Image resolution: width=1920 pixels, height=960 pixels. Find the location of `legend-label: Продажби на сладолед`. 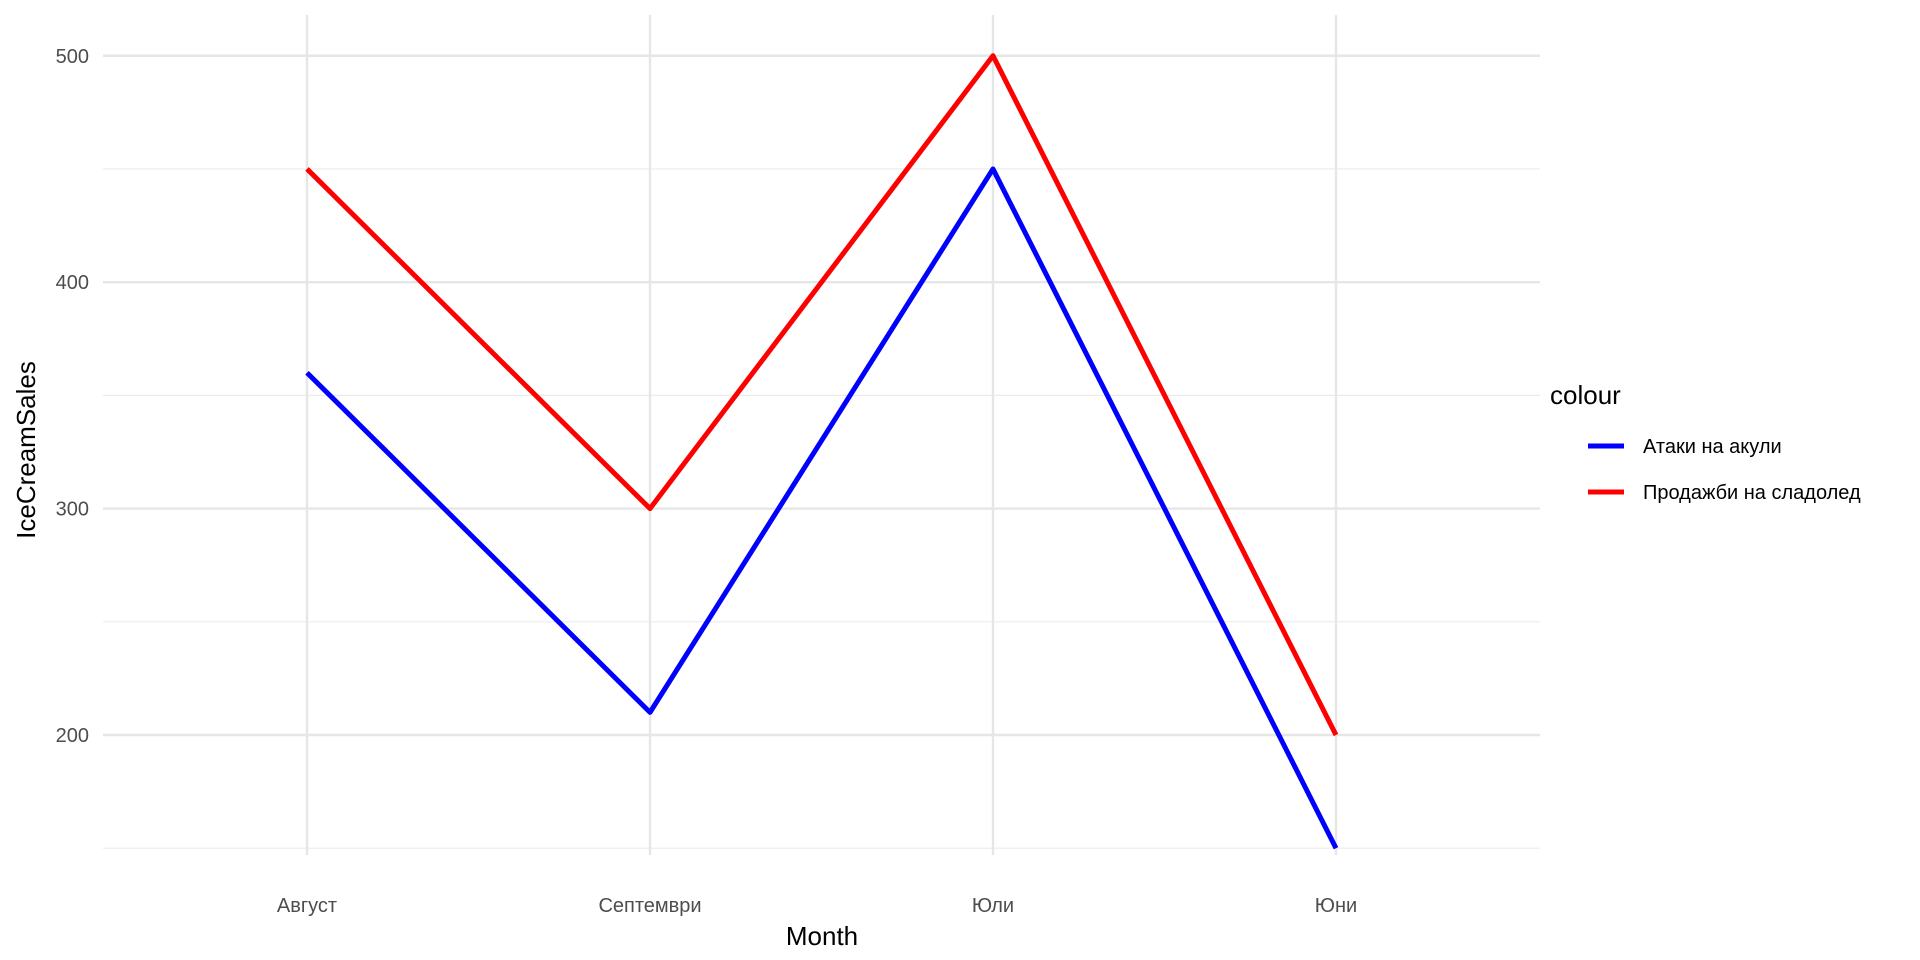

legend-label: Продажби на сладолед is located at coordinates (1752, 493).